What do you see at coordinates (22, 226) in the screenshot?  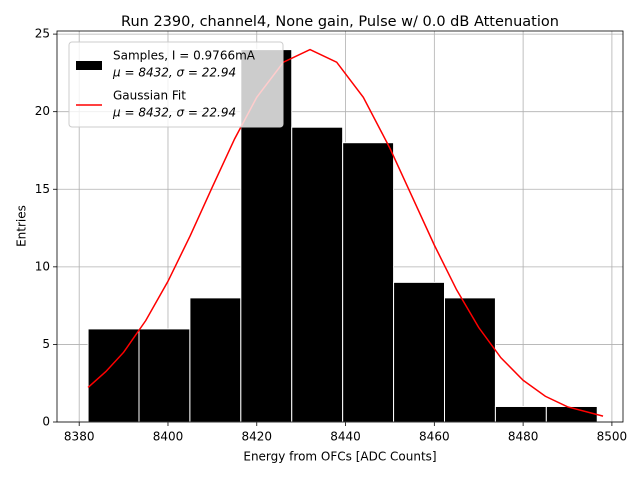 I see `y-axis-label: Entries` at bounding box center [22, 226].